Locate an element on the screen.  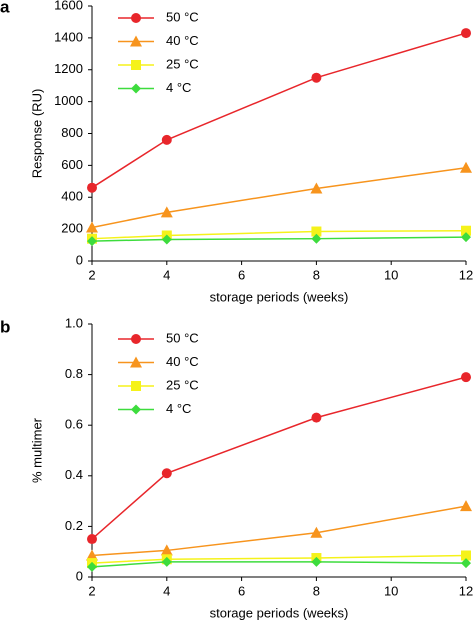
y-tick-label: 800 is located at coordinates (72, 132).